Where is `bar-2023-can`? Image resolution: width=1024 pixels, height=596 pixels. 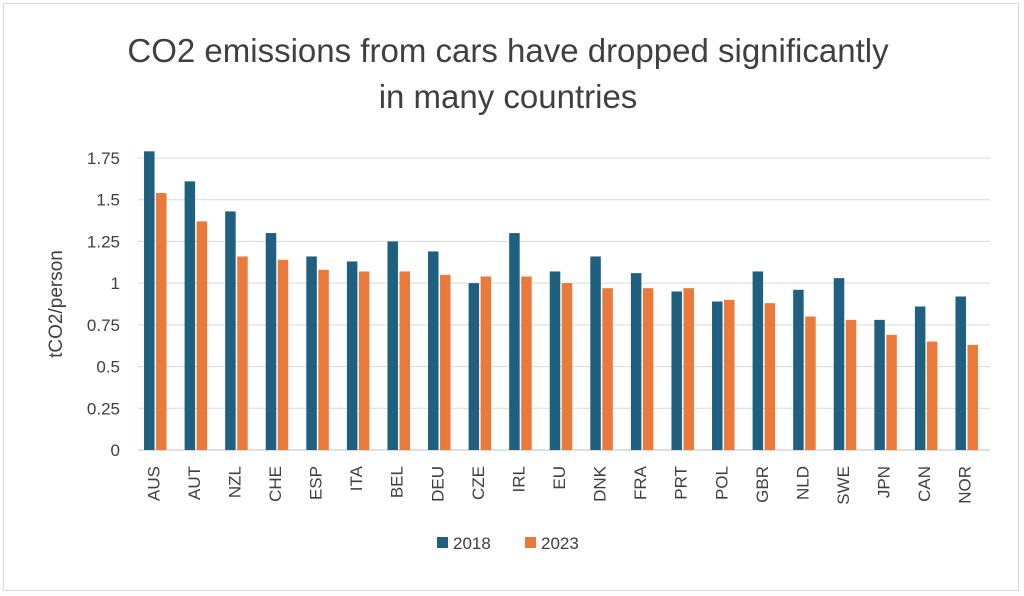 bar-2023-can is located at coordinates (932, 395).